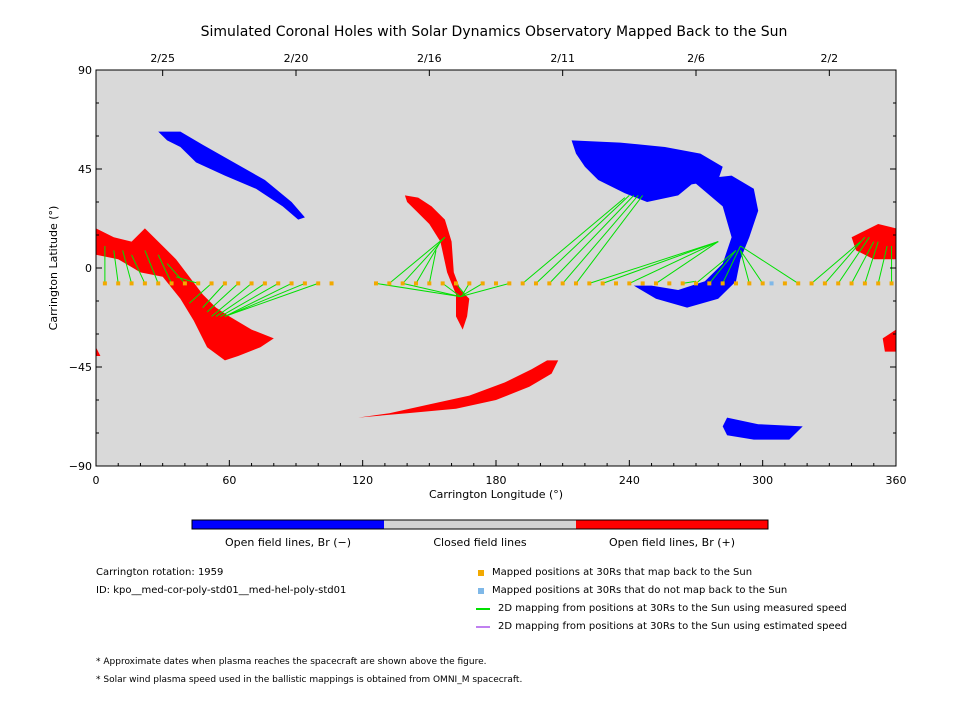 The height and width of the screenshot is (720, 960). What do you see at coordinates (771, 283) in the screenshot?
I see `unmapped-point` at bounding box center [771, 283].